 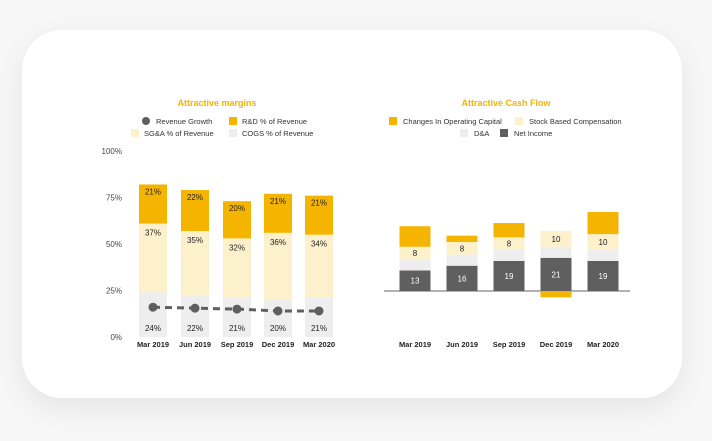 What do you see at coordinates (114, 244) in the screenshot?
I see `y-tick-label: 50%` at bounding box center [114, 244].